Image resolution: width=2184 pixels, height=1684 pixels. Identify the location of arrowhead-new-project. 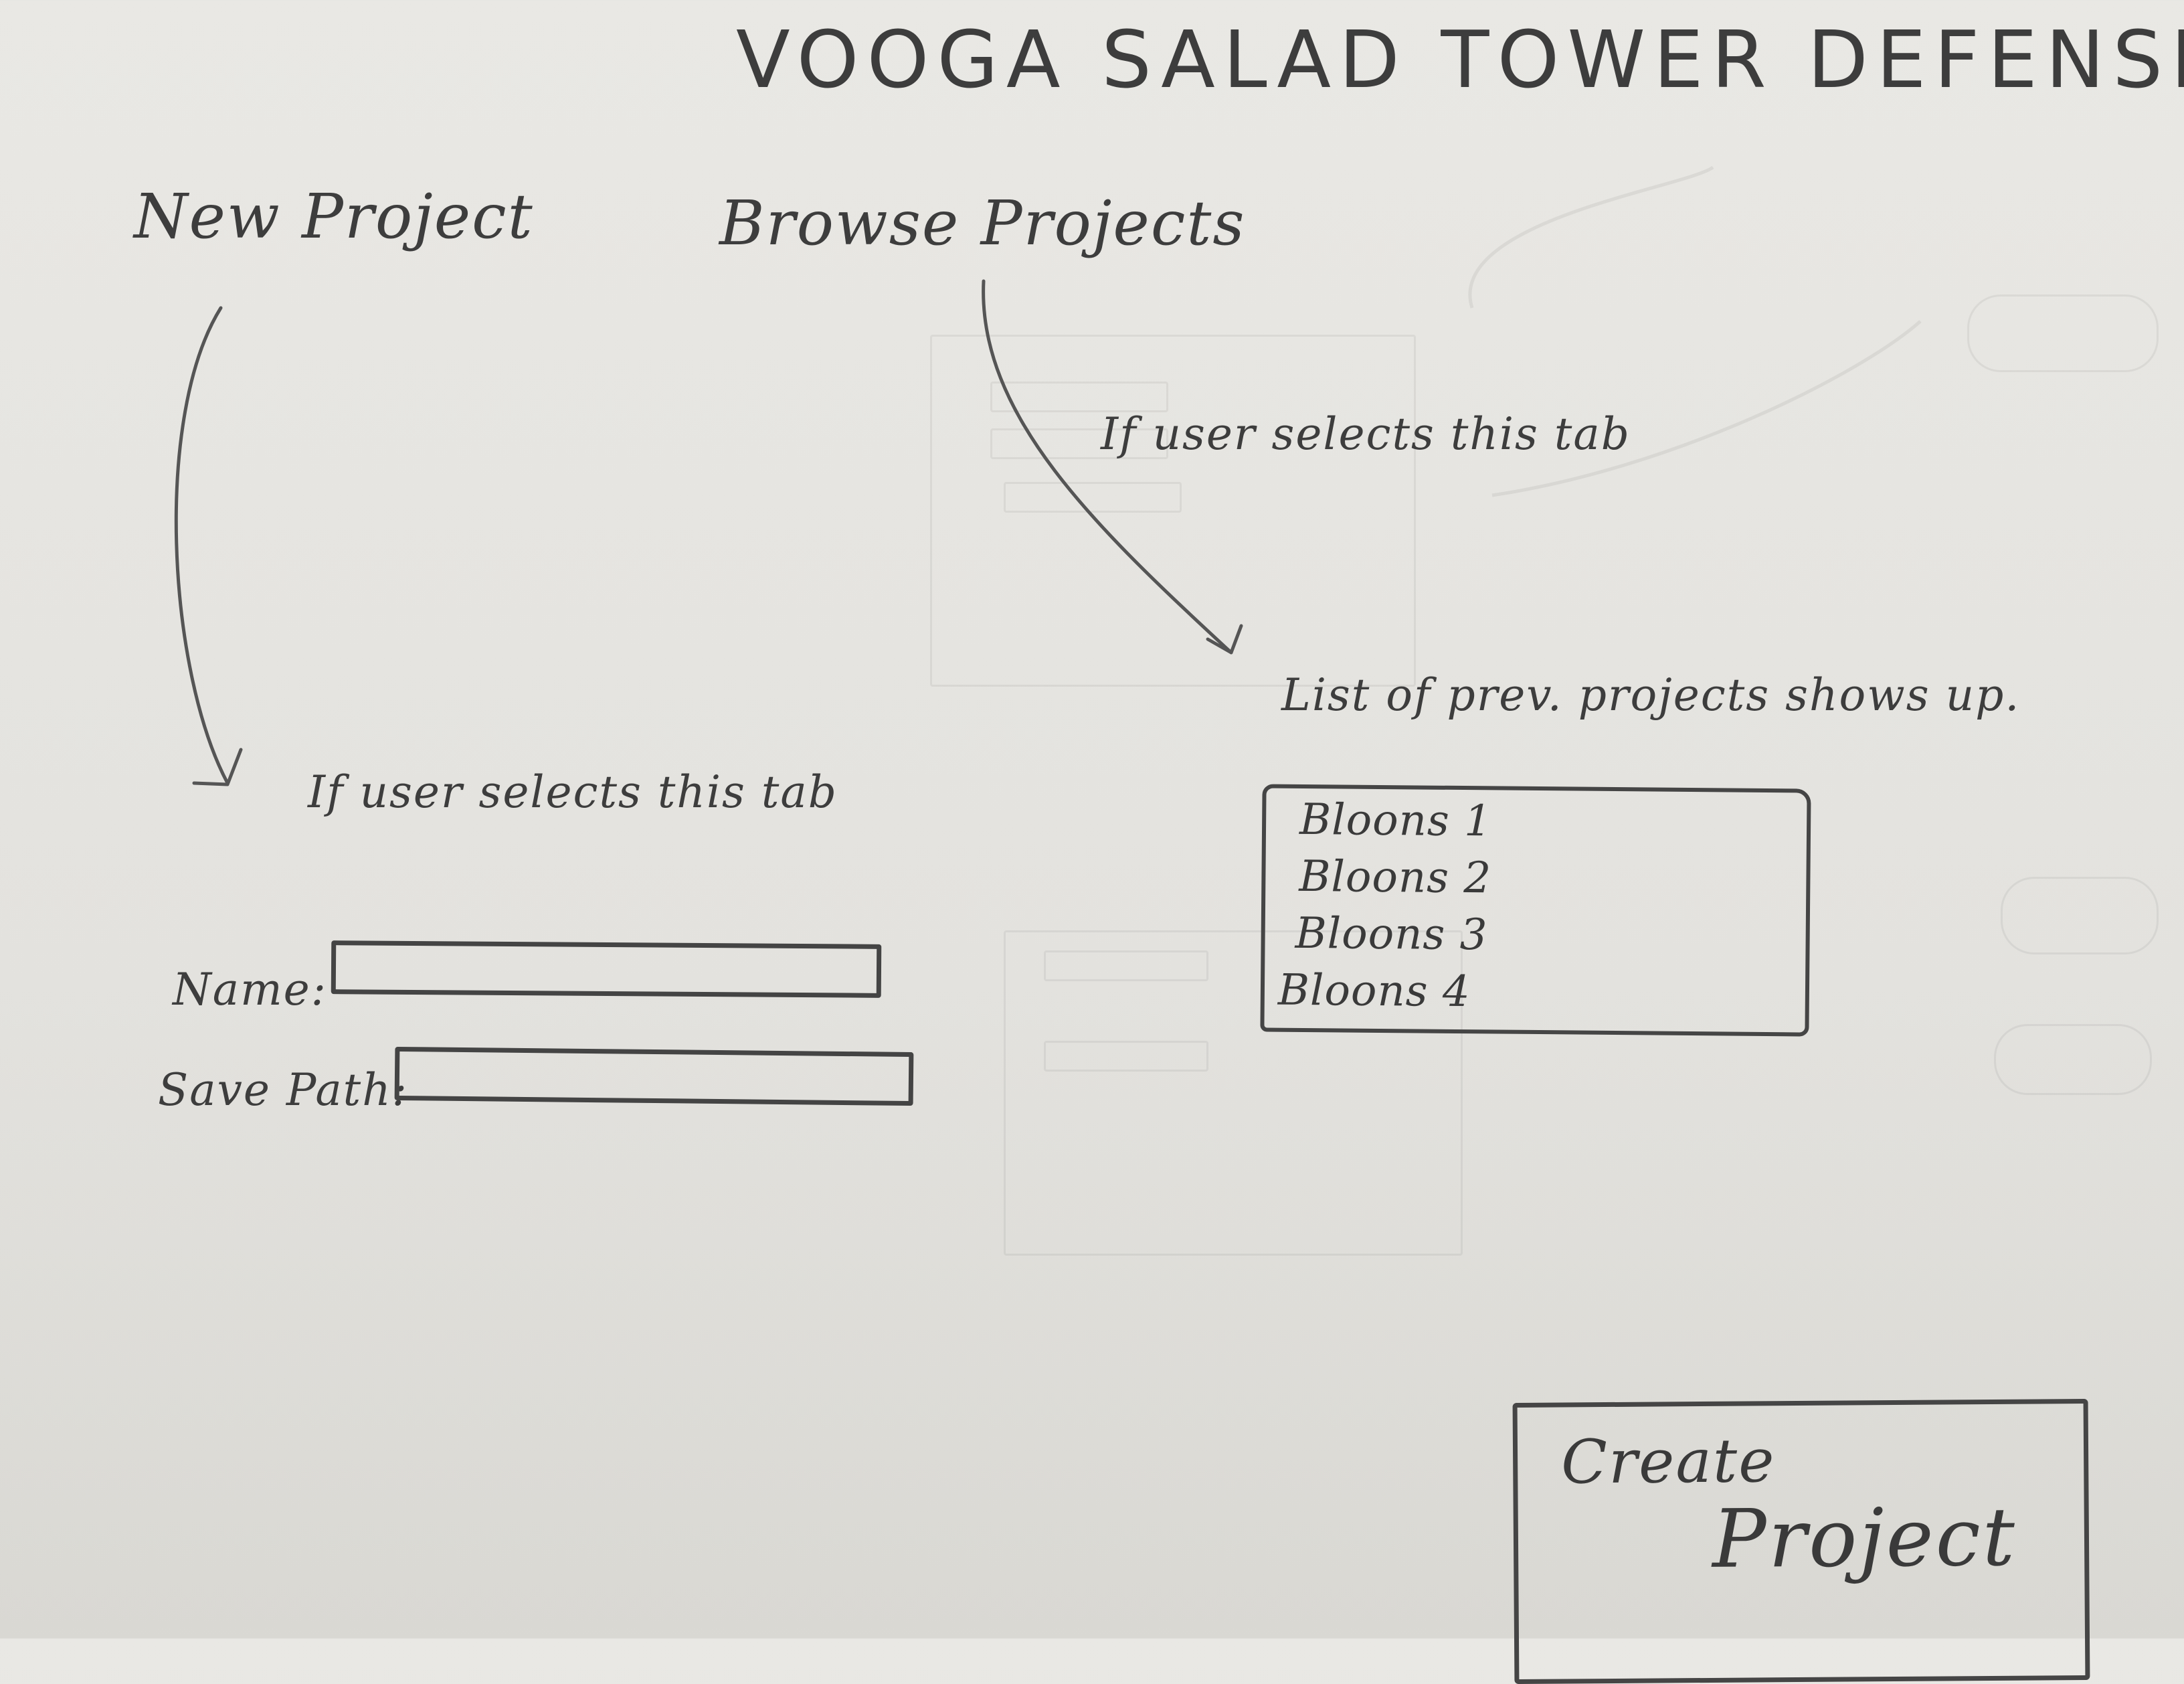
(217, 767).